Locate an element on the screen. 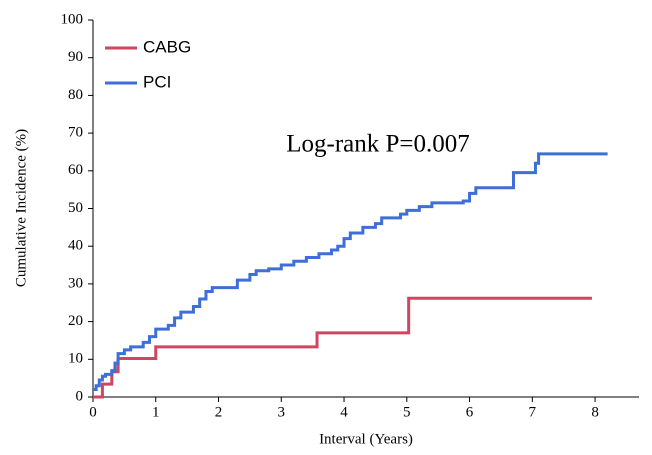  annotation: Log-rank P=0.007 is located at coordinates (378, 144).